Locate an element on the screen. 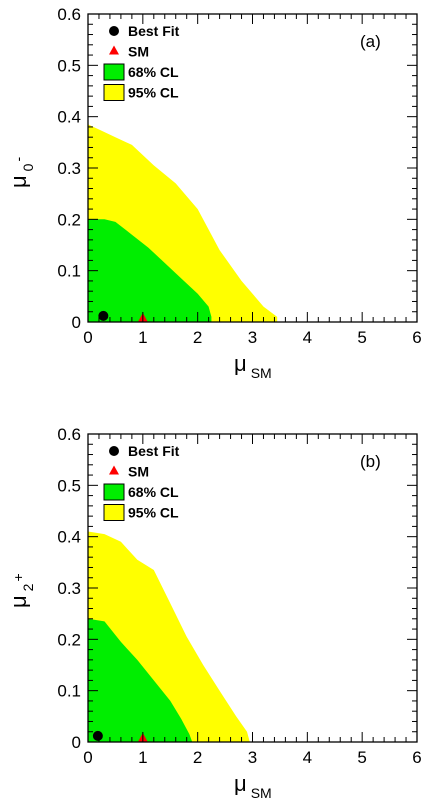  y-axis-label-sub: 2 is located at coordinates (28, 587).